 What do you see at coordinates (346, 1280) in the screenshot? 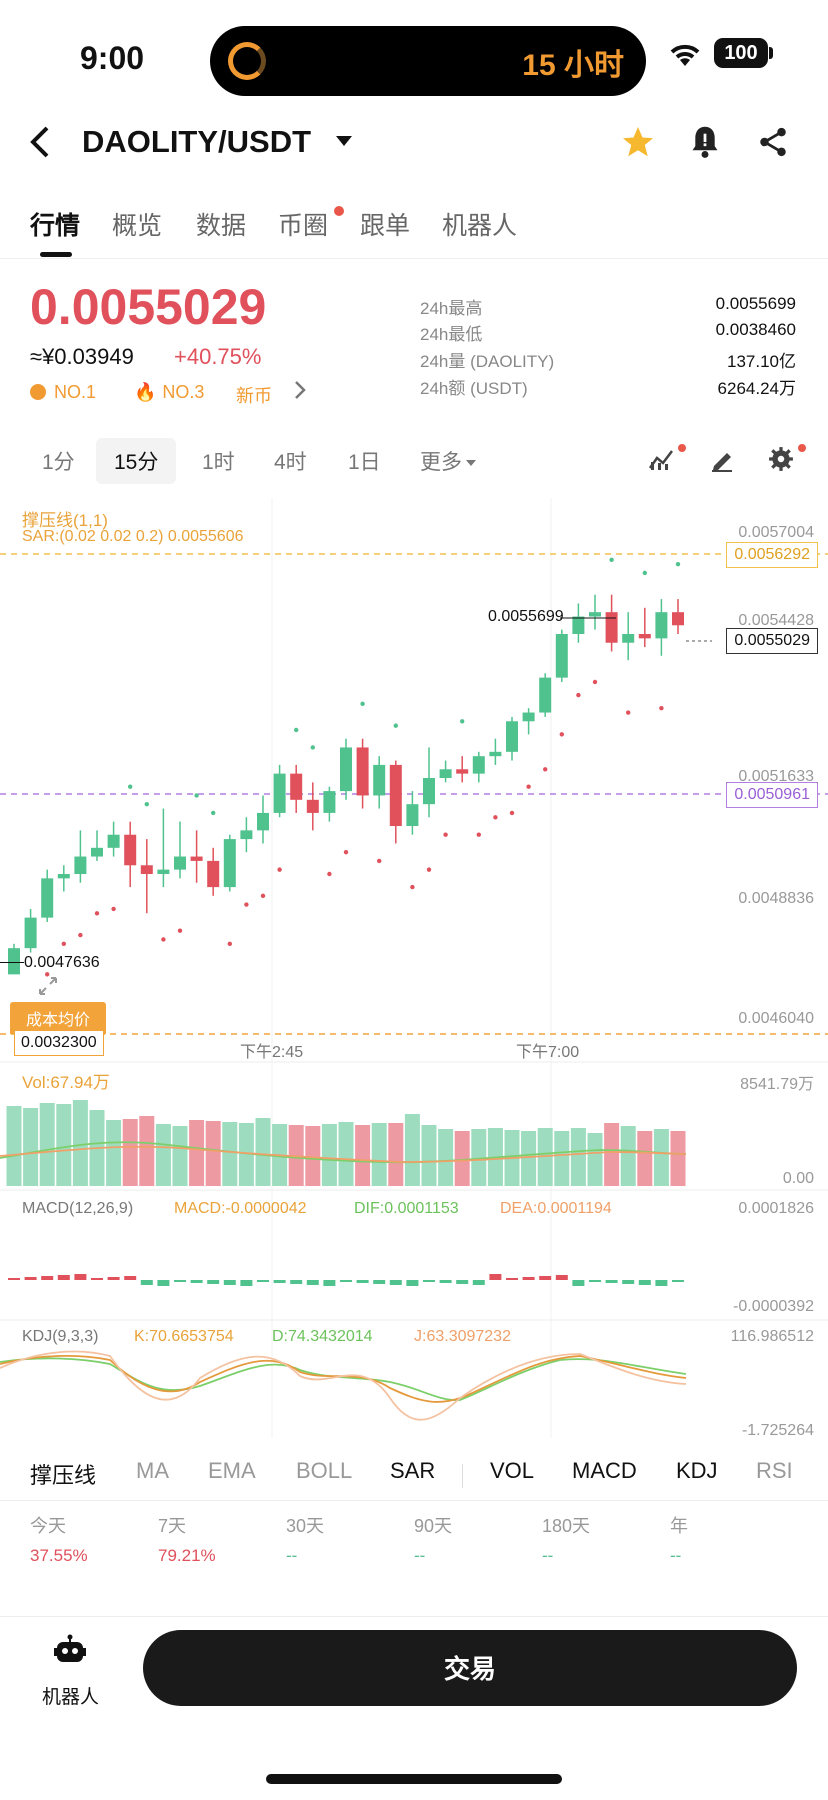
I see `macd-histogram` at bounding box center [346, 1280].